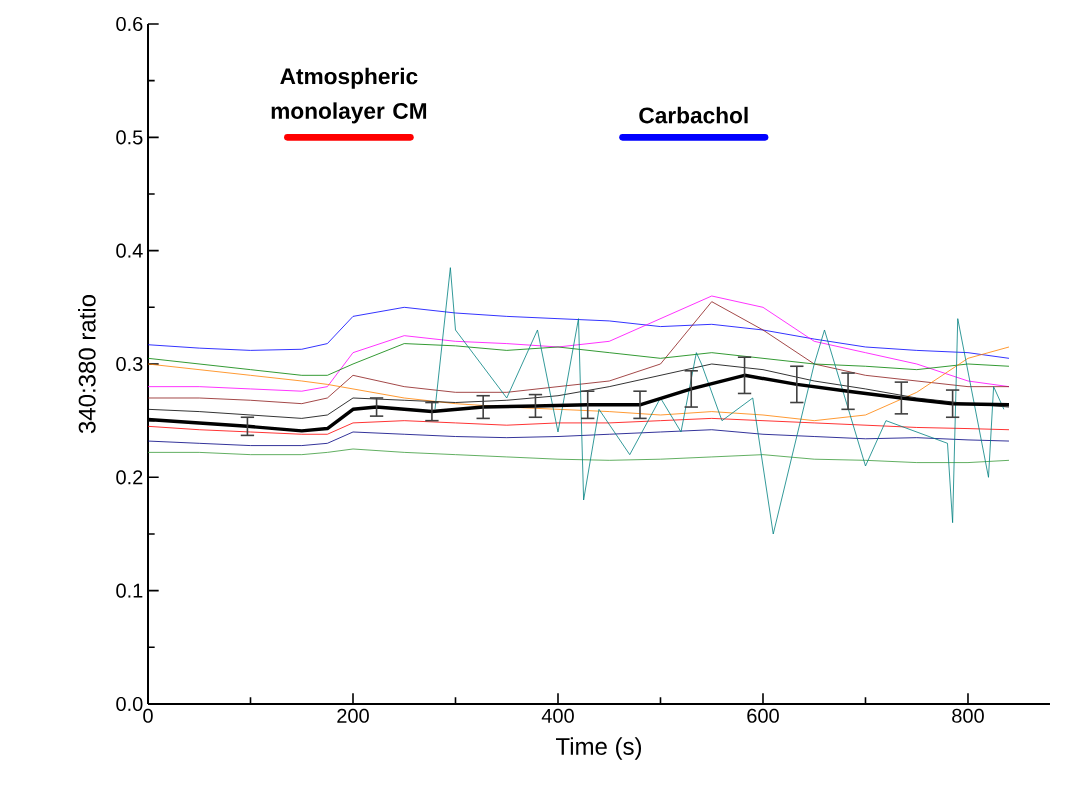 This screenshot has width=1065, height=810. What do you see at coordinates (129, 590) in the screenshot?
I see `y-tick-label: 0.1` at bounding box center [129, 590].